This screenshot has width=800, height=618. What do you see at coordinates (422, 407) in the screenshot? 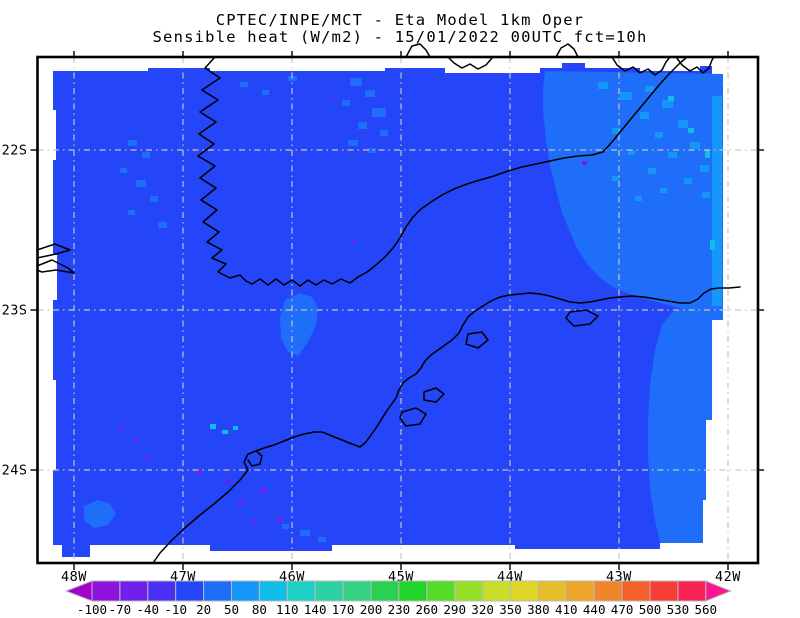
I see `island-santos` at bounding box center [422, 407].